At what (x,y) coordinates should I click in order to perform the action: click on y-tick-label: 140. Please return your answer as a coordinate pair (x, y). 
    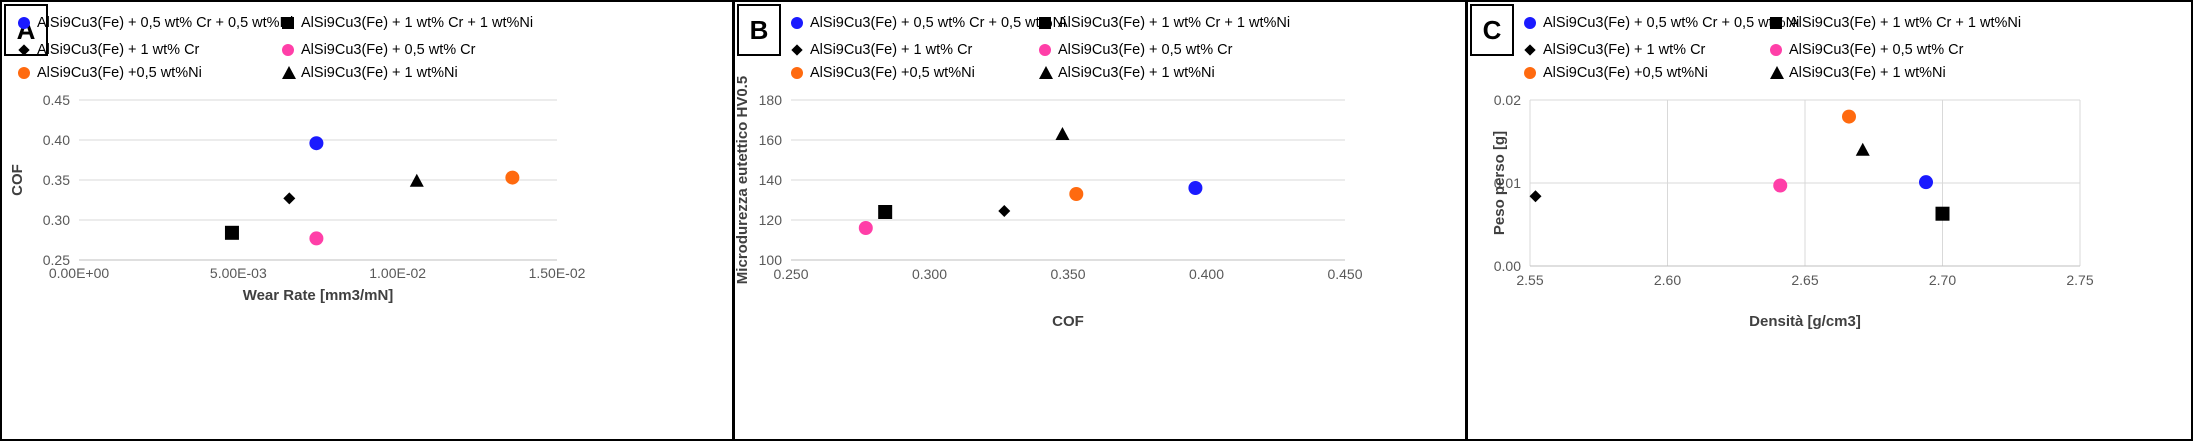
    Looking at the image, I should click on (771, 180).